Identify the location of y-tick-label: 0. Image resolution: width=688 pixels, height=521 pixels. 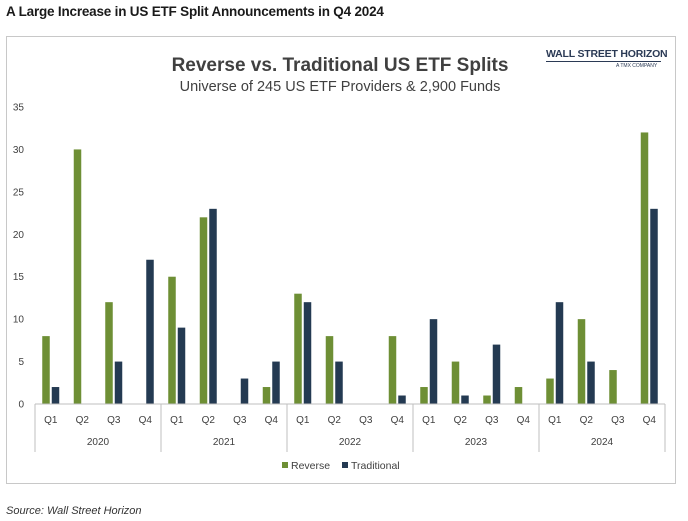
(21, 405).